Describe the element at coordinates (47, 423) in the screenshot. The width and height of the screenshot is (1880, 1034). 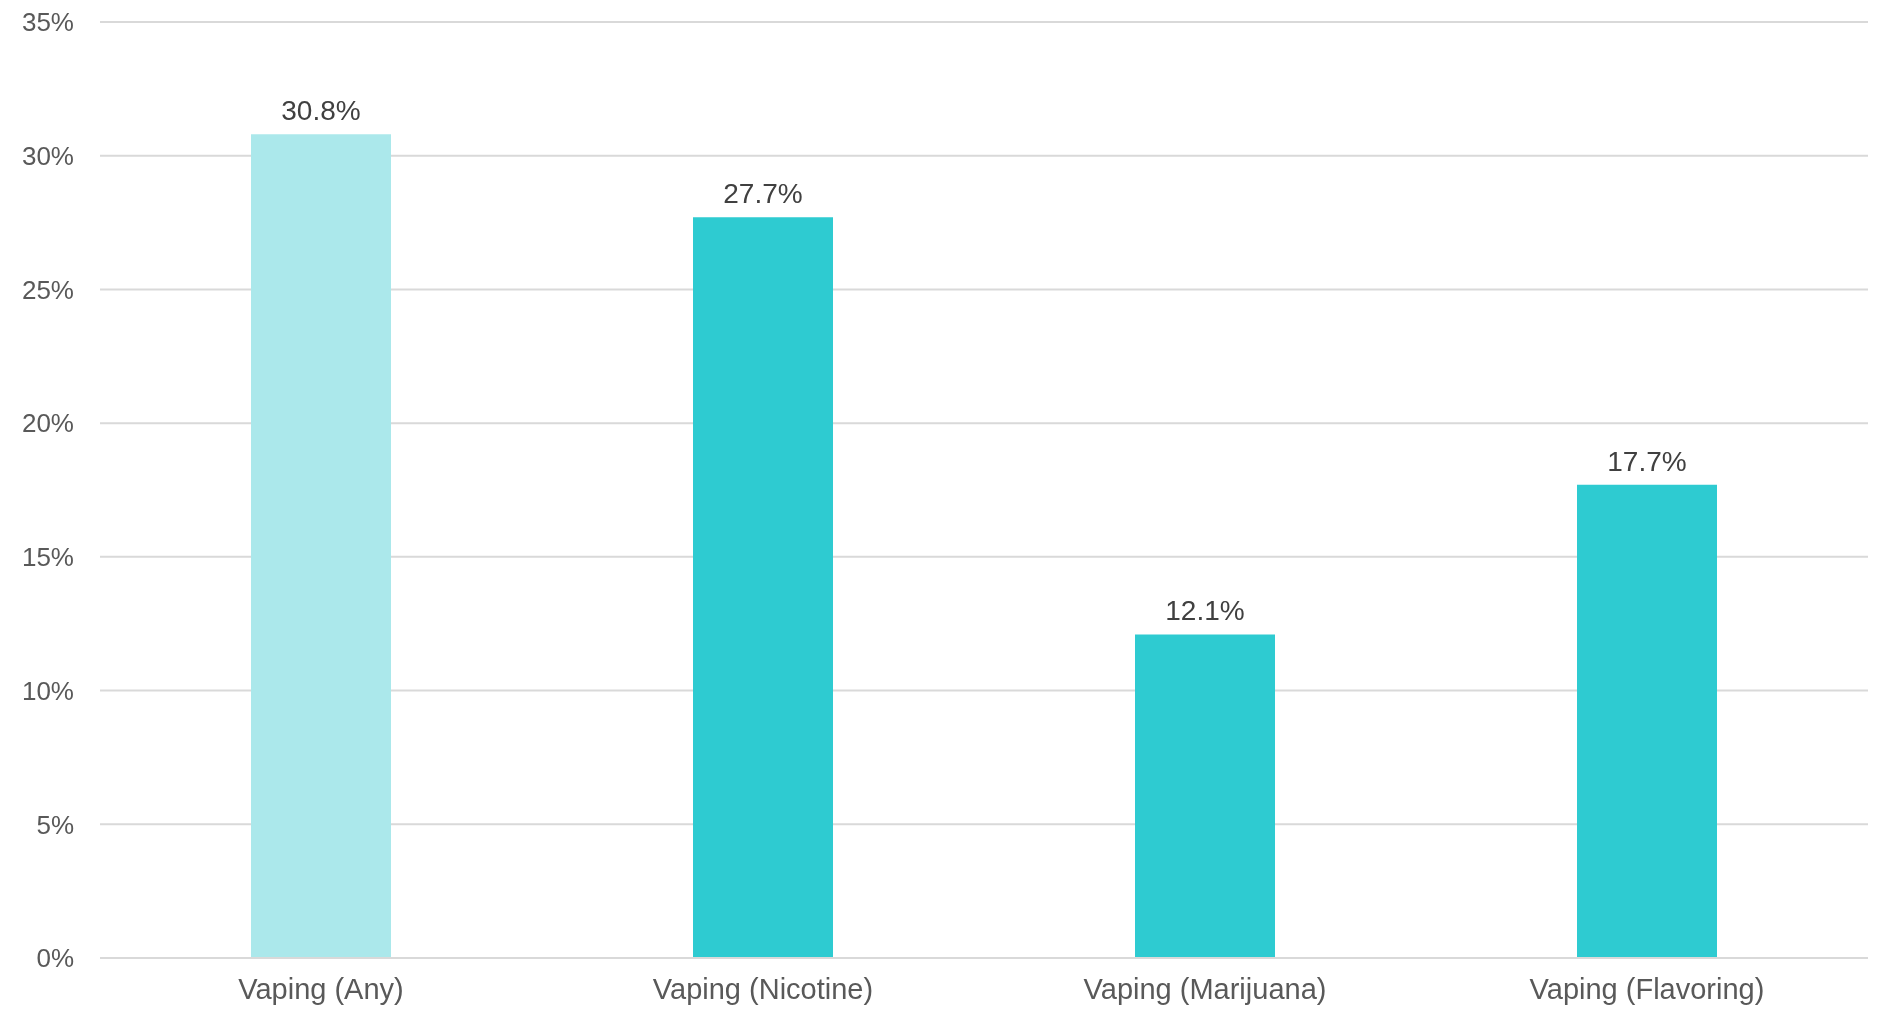
I see `y-tick-label: 20%` at that location.